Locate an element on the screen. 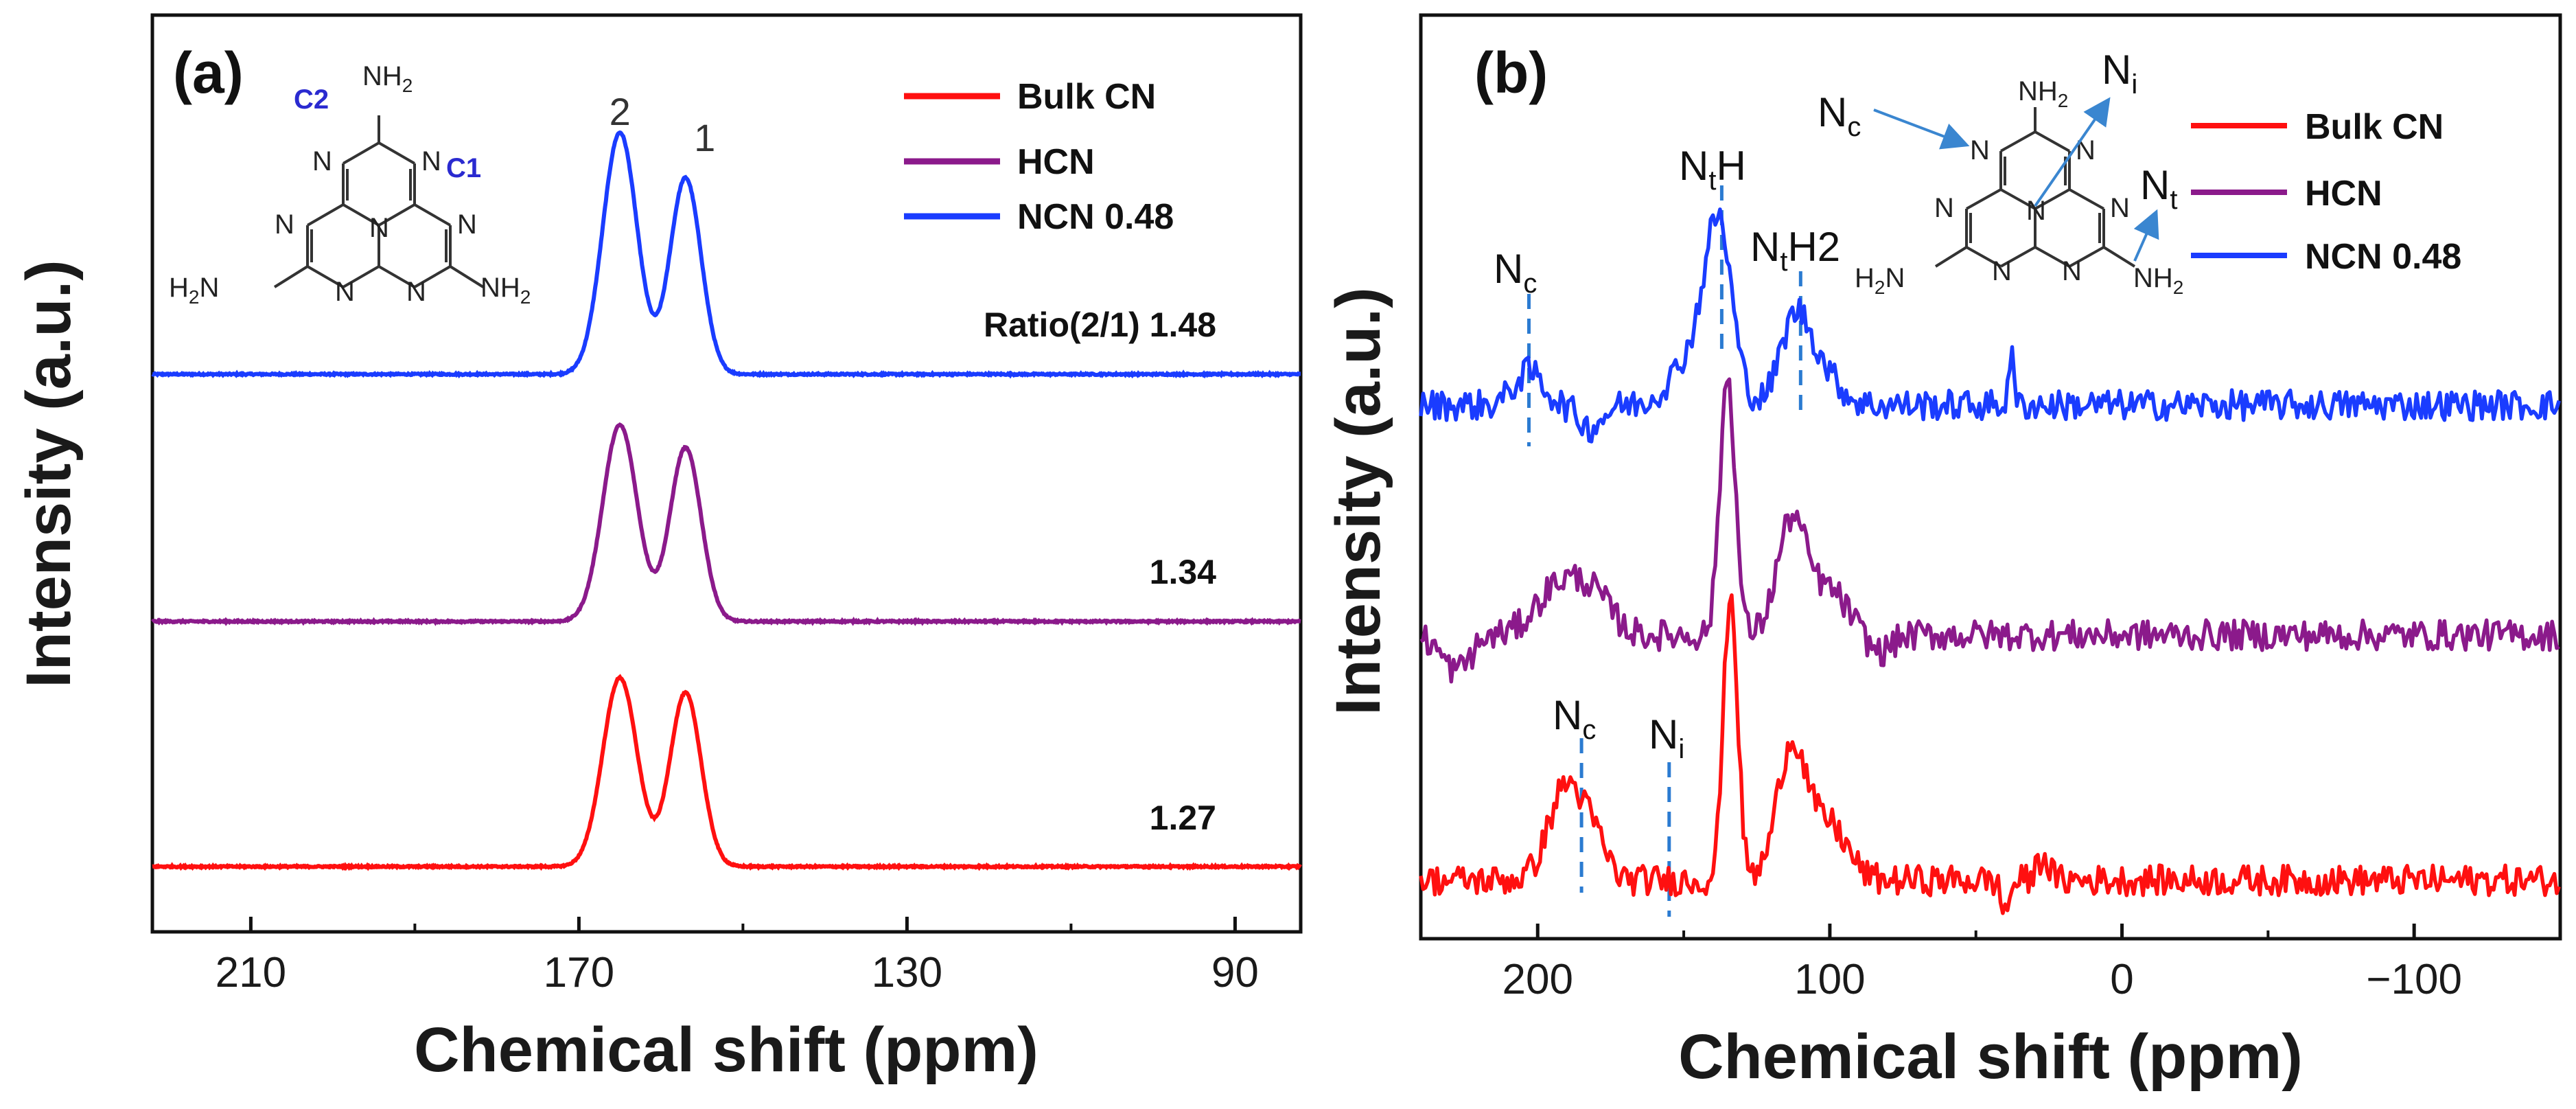 This screenshot has height=1109, width=2576. panel-b-structure-arrows is located at coordinates (2016, 179).